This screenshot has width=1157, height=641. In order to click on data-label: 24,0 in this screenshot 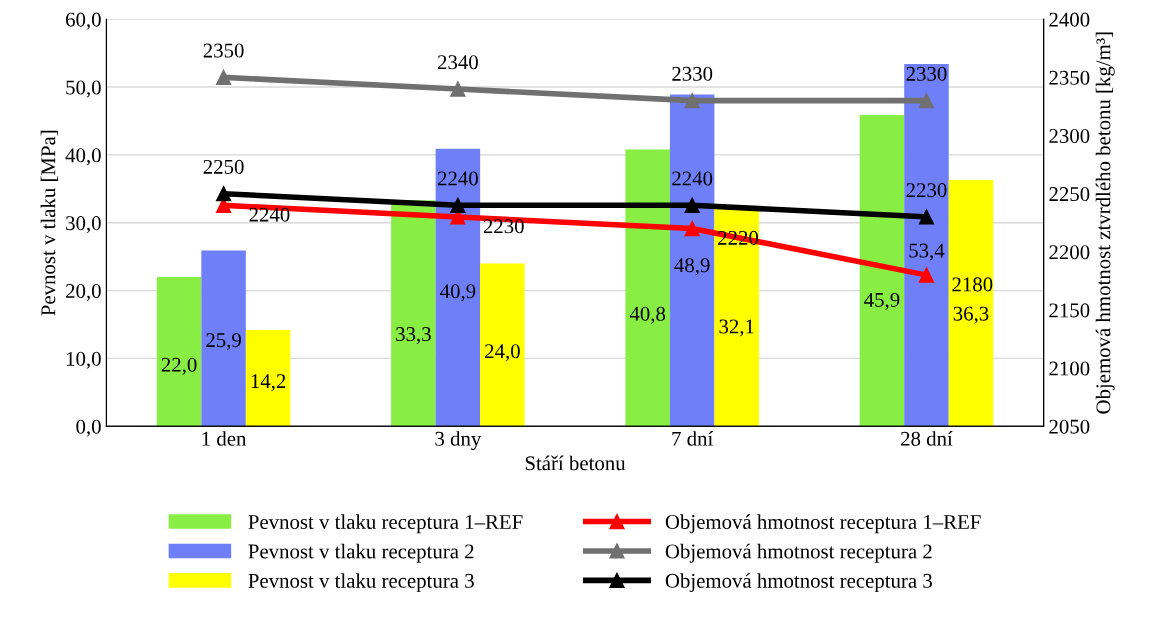, I will do `click(502, 353)`.